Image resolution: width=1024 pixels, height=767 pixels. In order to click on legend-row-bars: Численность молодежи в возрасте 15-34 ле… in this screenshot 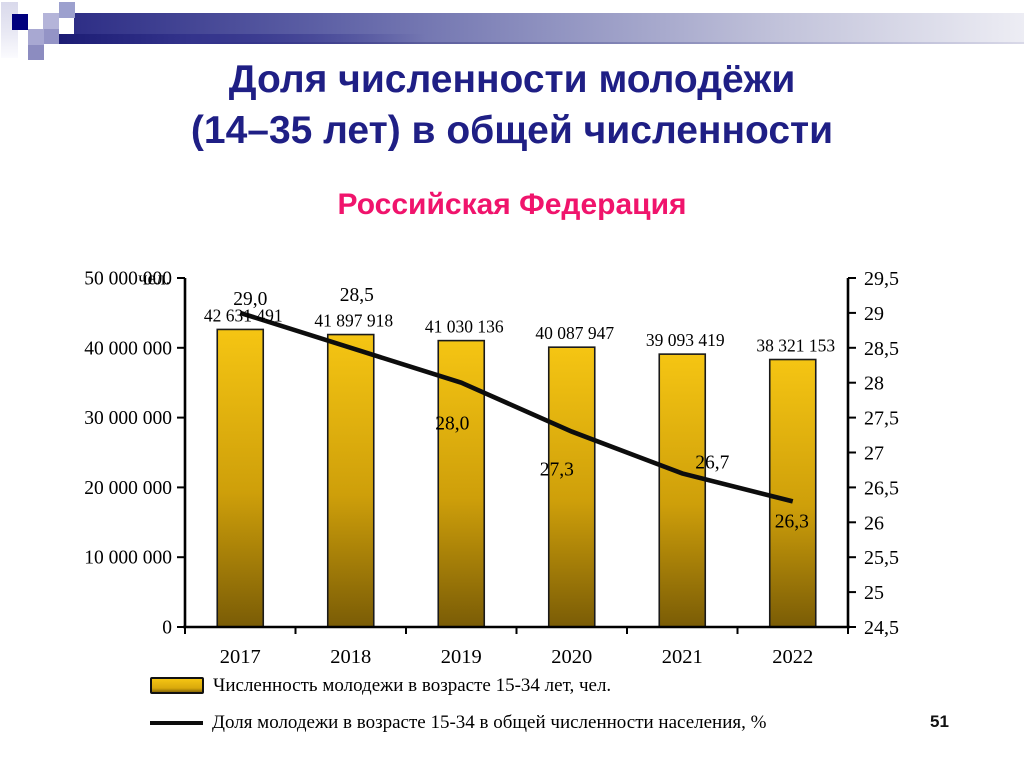, I will do `click(458, 685)`.